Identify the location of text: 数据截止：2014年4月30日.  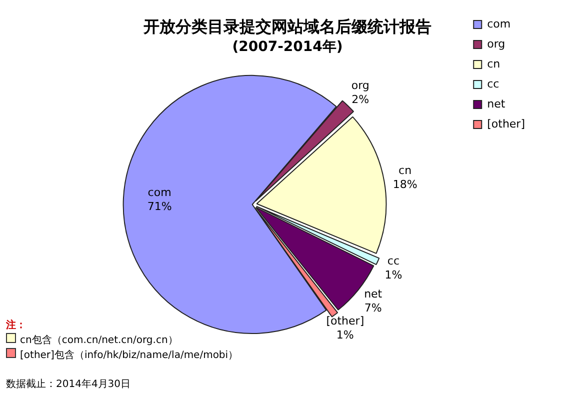
(69, 385).